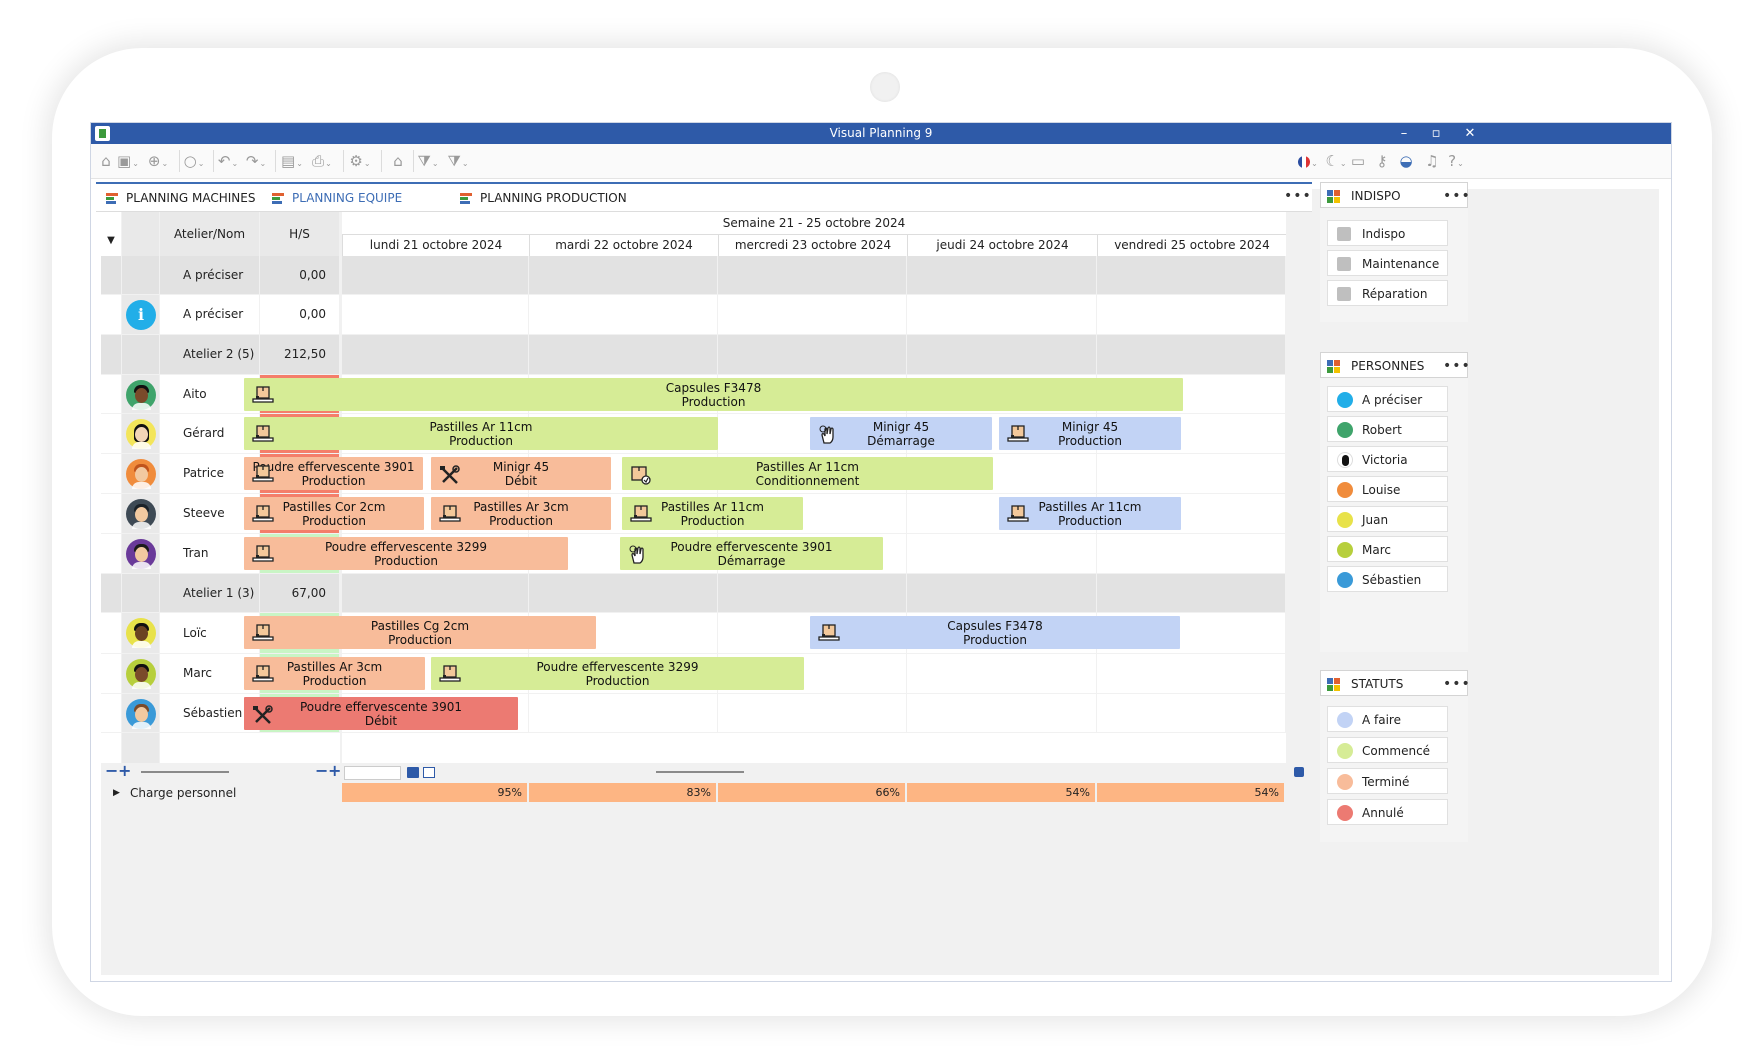  What do you see at coordinates (1387, 519) in the screenshot?
I see `person-item: Juan` at bounding box center [1387, 519].